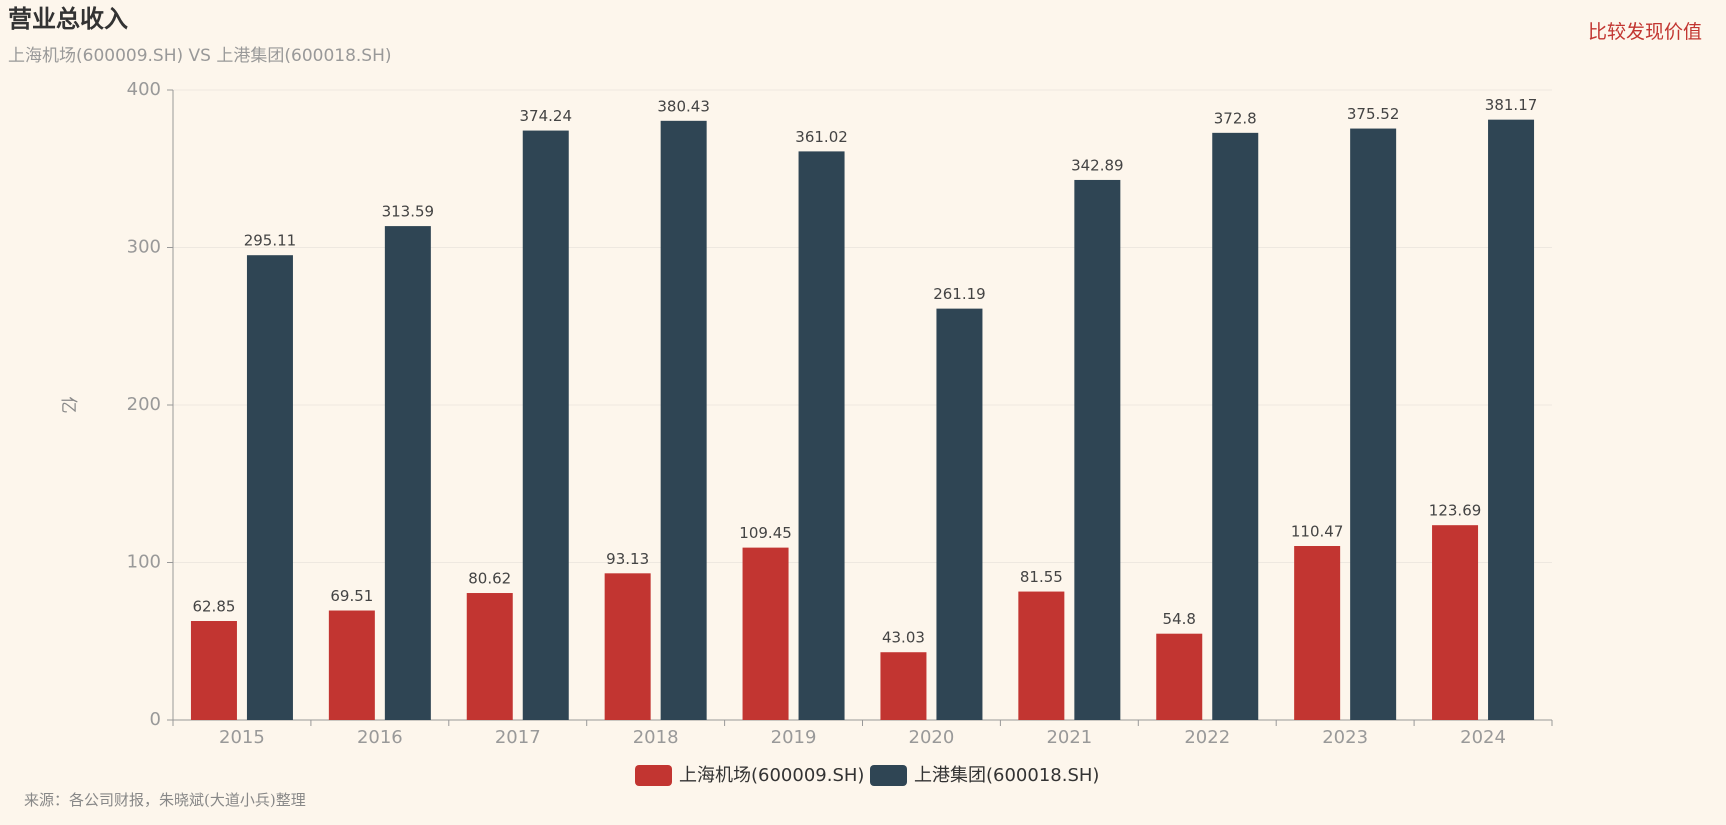  Describe the element at coordinates (351, 596) in the screenshot. I see `value-label: 69.51` at that location.